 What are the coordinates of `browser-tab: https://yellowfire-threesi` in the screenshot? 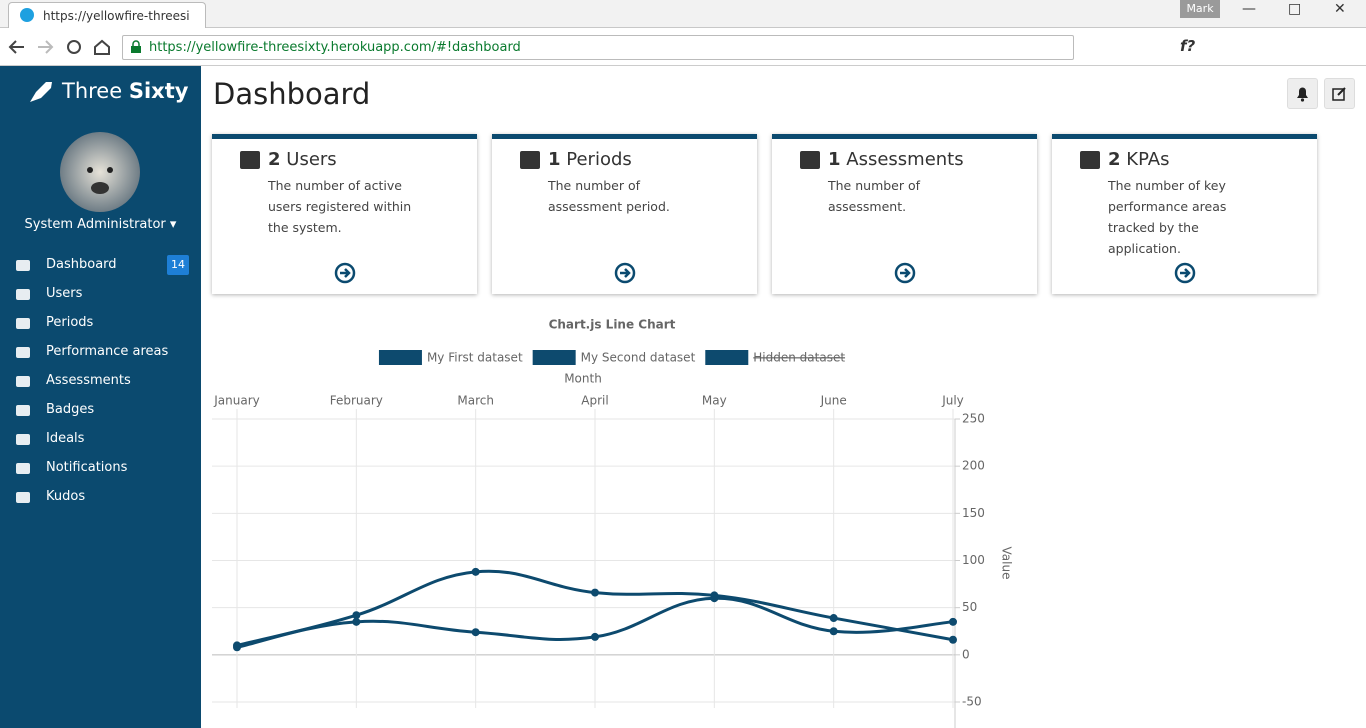 It's located at (107, 15).